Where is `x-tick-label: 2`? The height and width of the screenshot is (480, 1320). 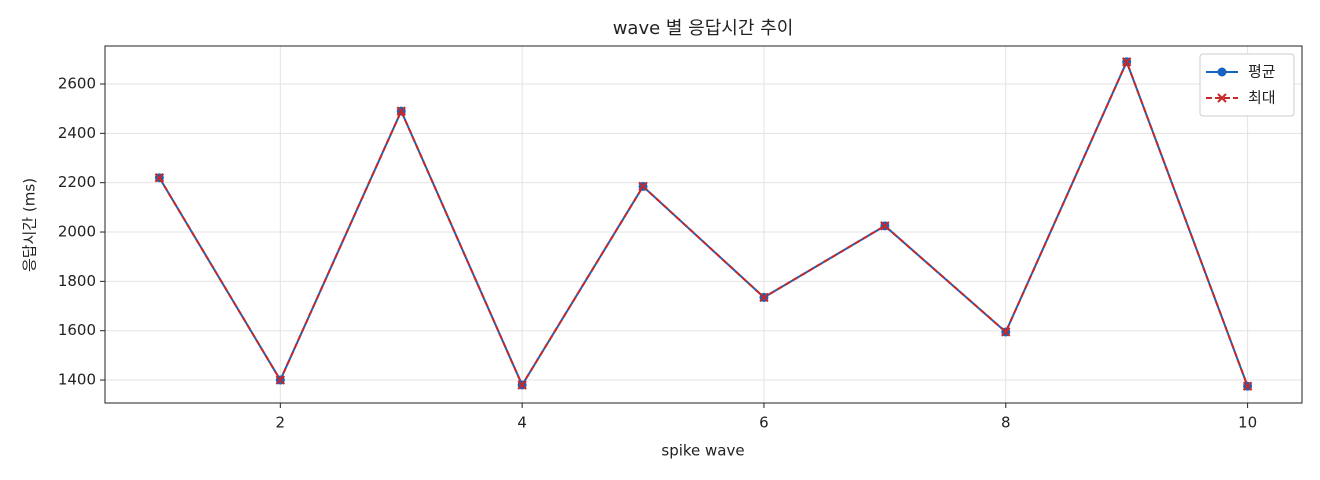
x-tick-label: 2 is located at coordinates (281, 423).